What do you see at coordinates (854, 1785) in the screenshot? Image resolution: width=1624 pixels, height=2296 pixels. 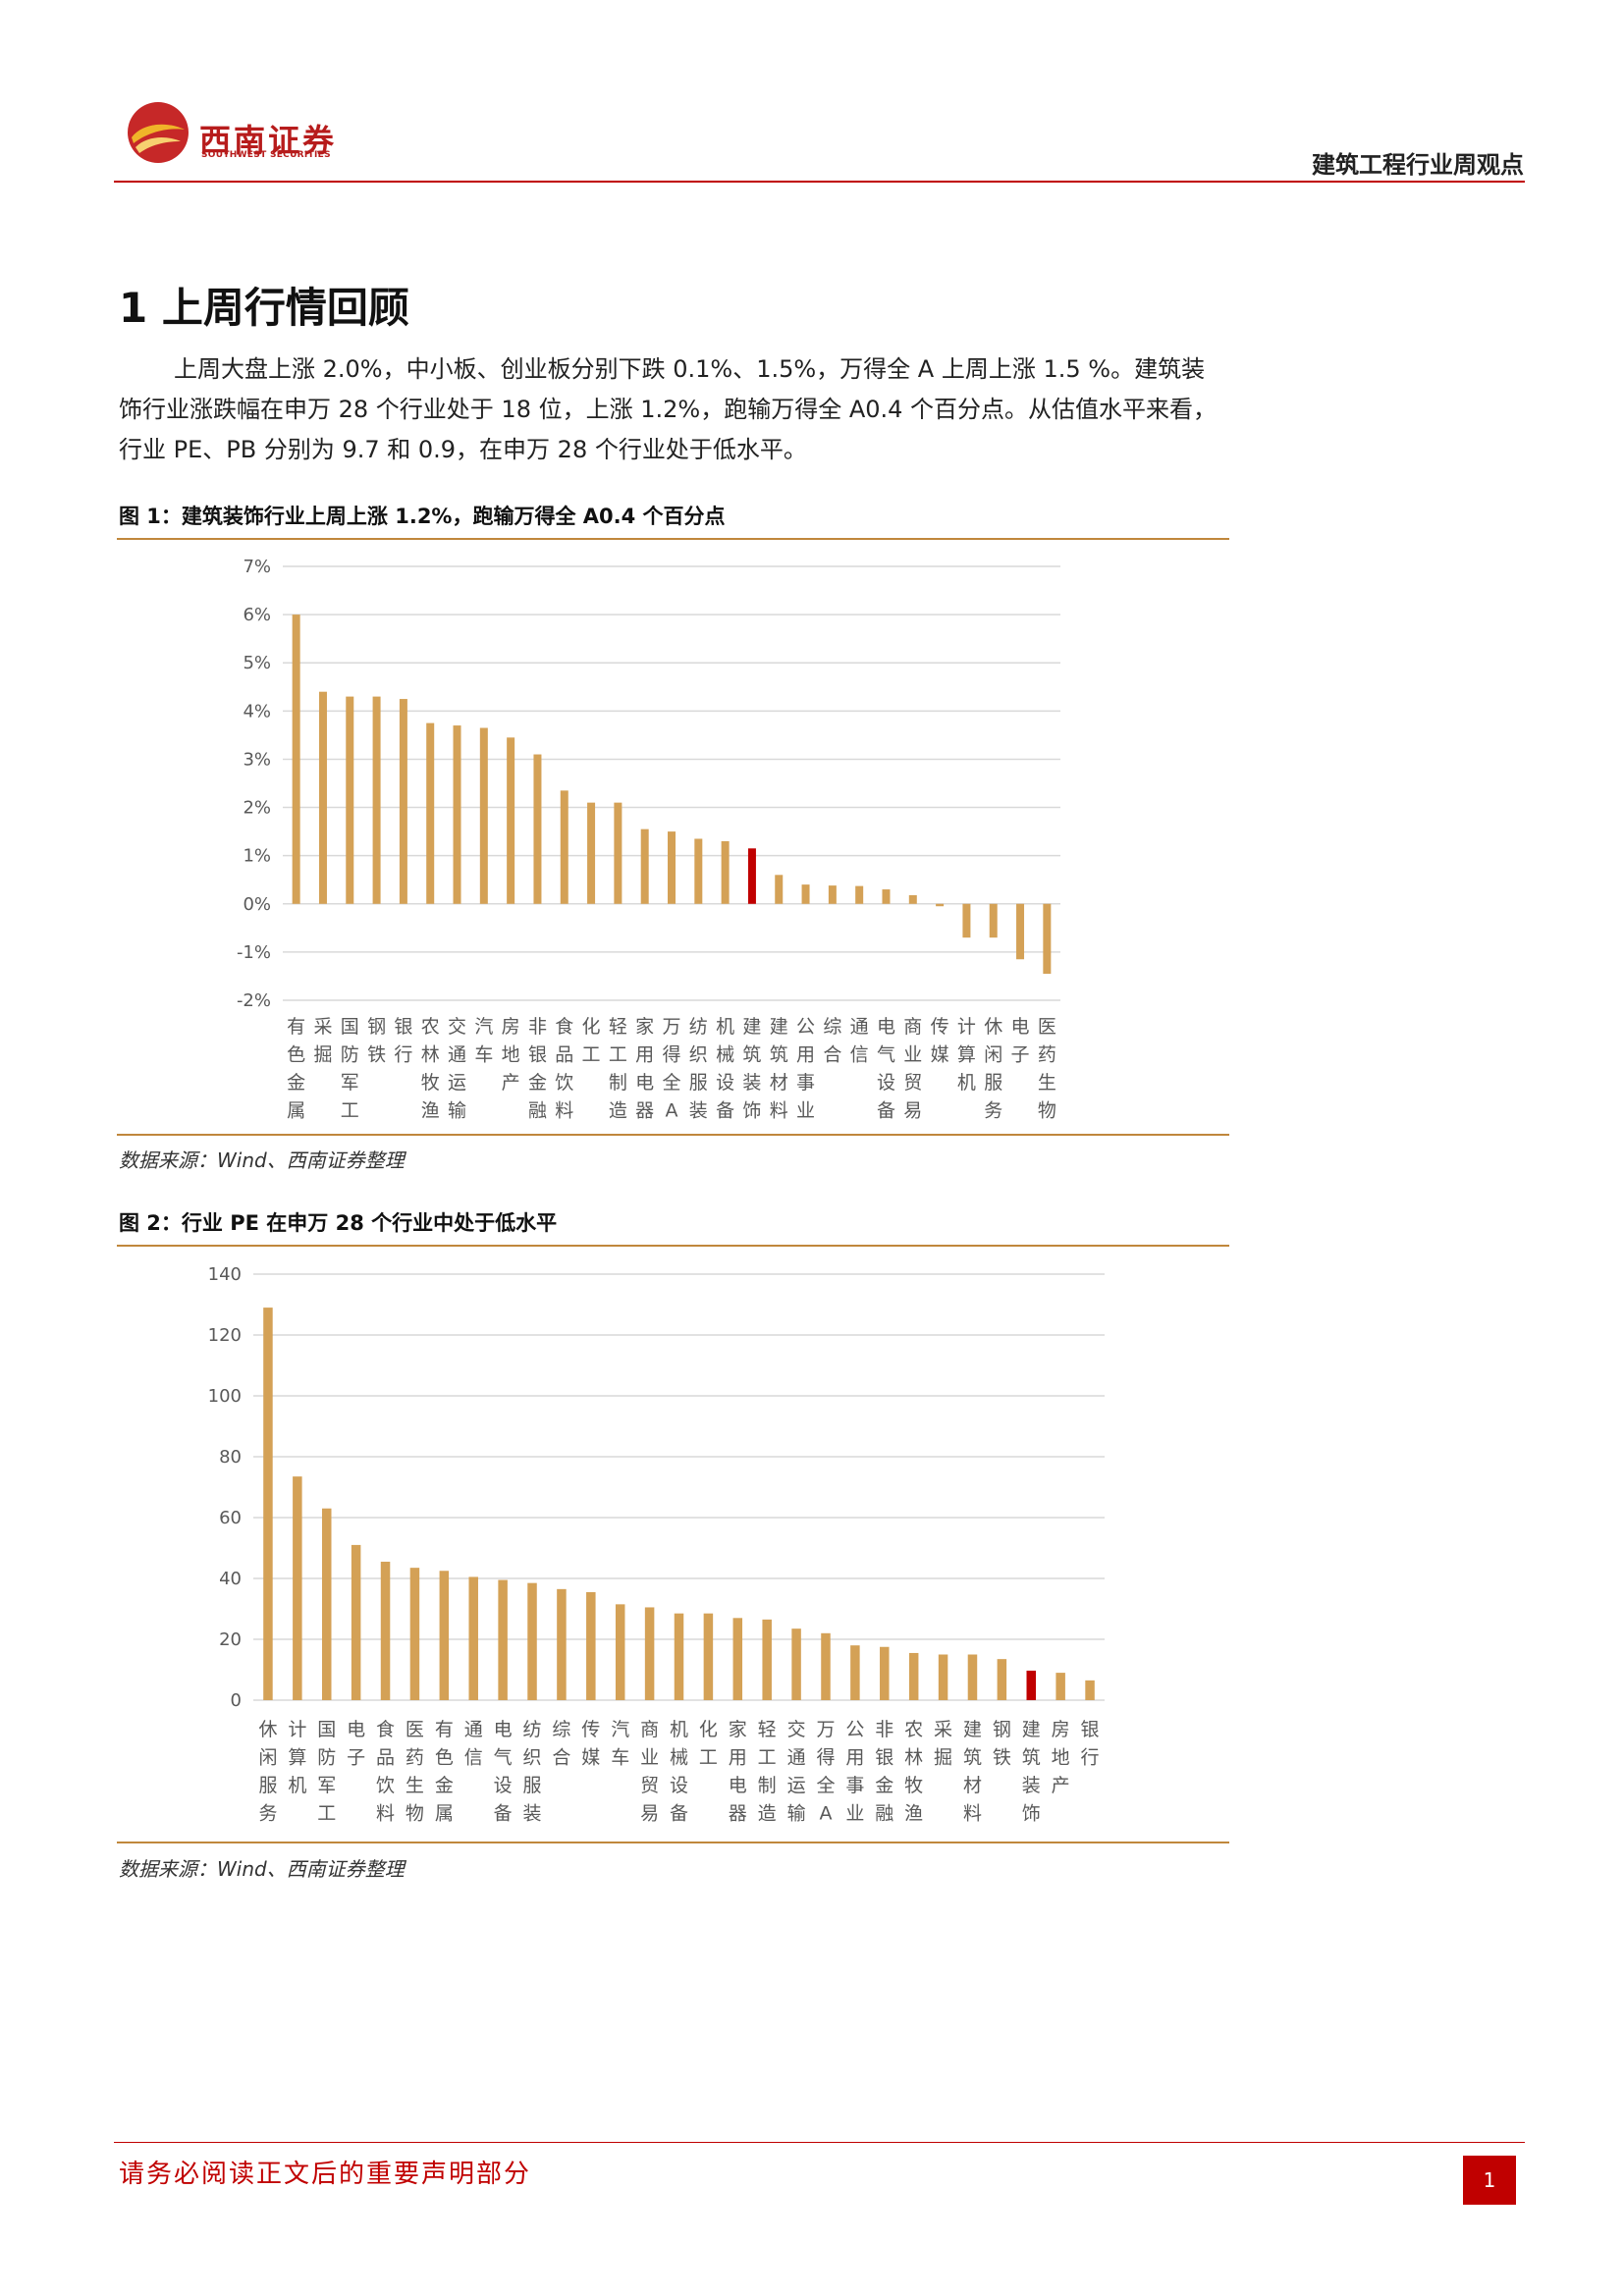 I see `x-tick-char: 事` at bounding box center [854, 1785].